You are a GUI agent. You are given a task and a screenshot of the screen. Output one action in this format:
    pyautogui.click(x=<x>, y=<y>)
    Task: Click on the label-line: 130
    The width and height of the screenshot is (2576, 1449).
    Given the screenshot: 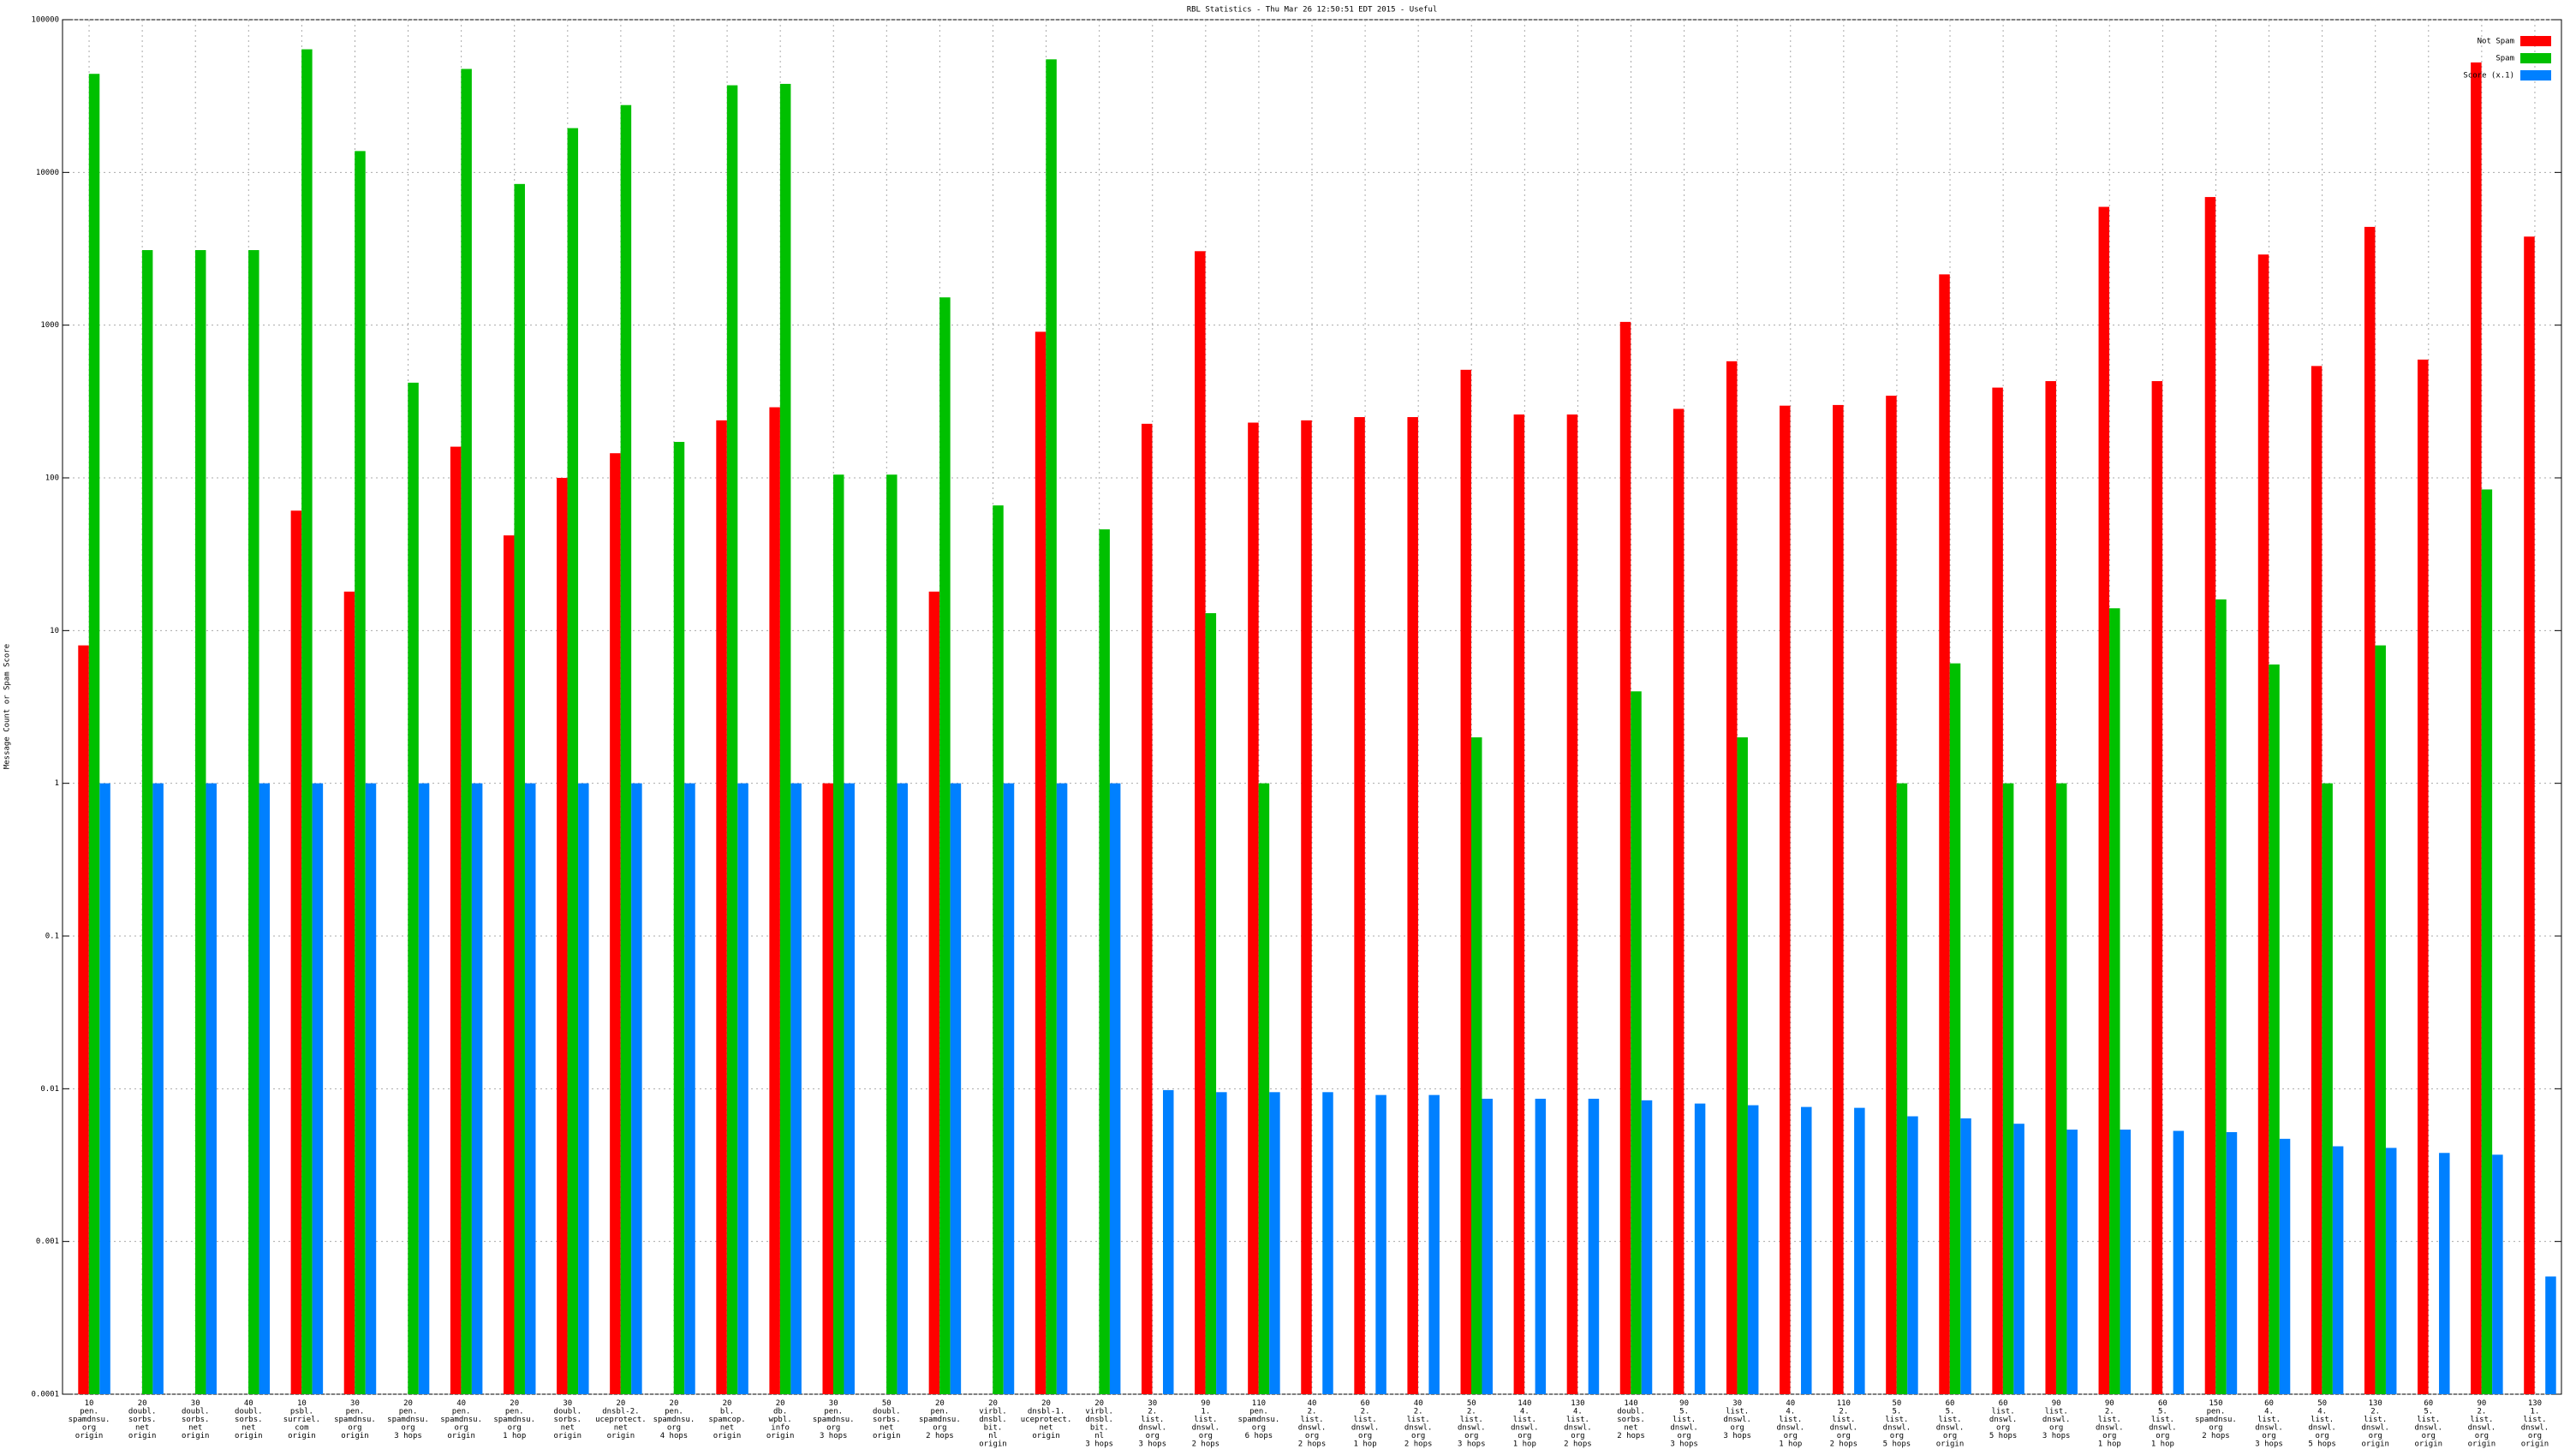 What is the action you would take?
    pyautogui.click(x=2535, y=1403)
    